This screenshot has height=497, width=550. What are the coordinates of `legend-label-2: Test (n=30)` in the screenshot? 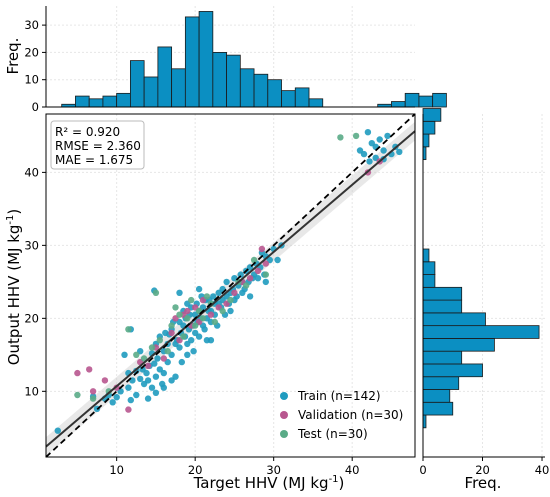 It's located at (332, 434).